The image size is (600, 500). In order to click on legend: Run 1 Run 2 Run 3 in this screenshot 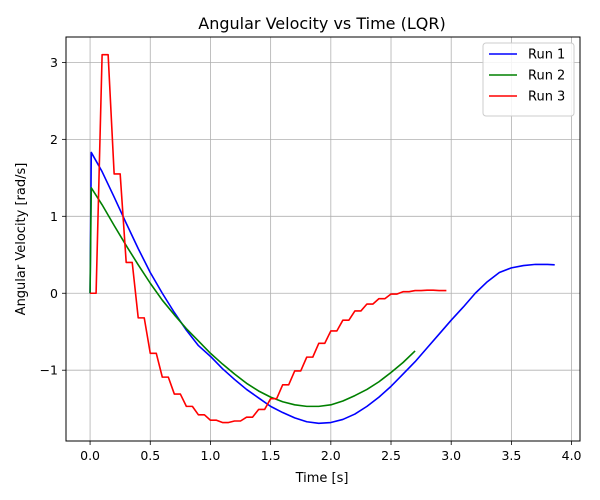, I will do `click(528, 79)`.